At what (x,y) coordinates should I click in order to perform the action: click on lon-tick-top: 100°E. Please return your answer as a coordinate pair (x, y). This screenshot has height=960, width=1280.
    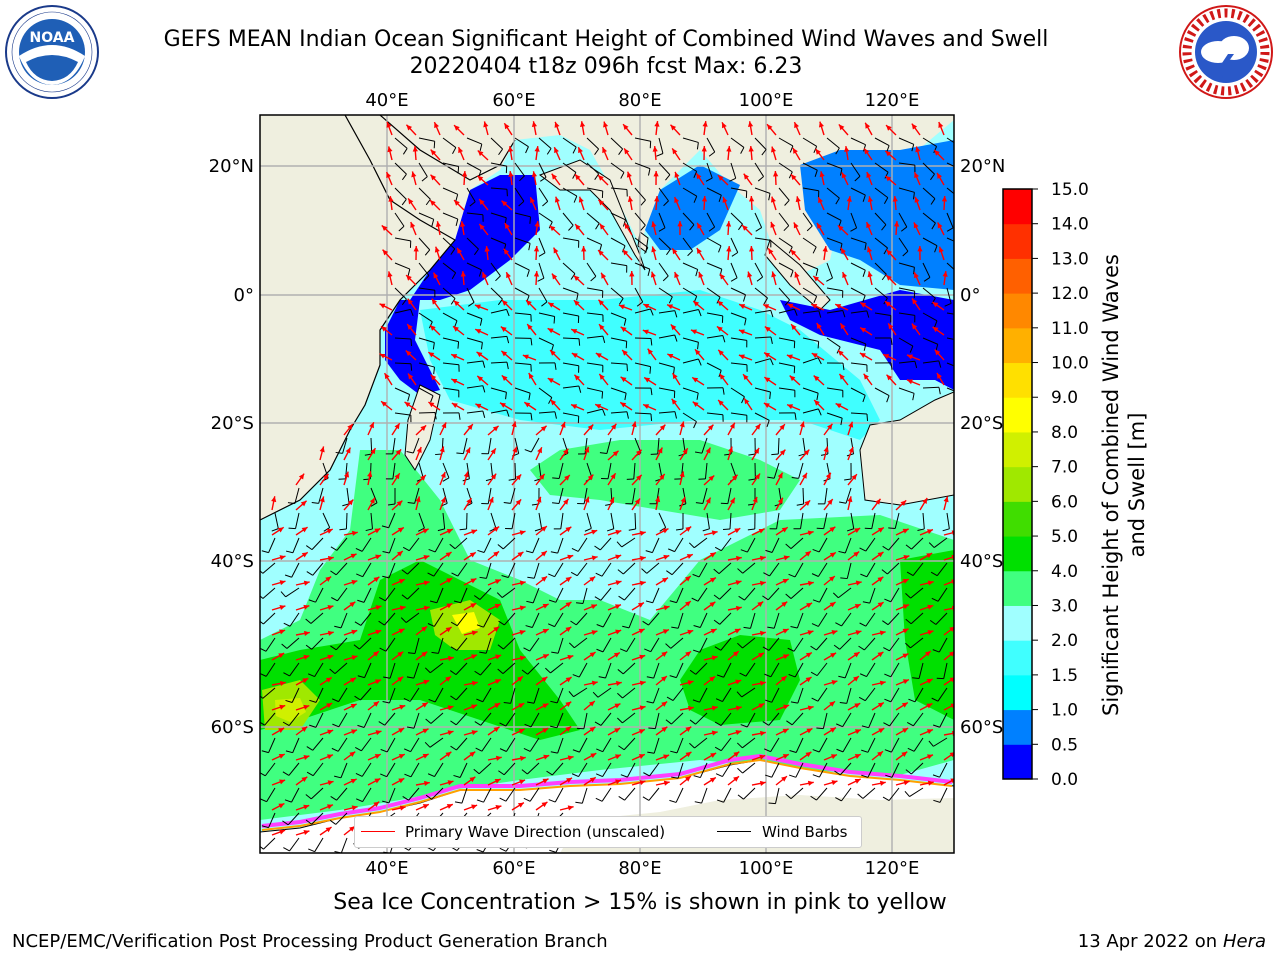
    Looking at the image, I should click on (766, 100).